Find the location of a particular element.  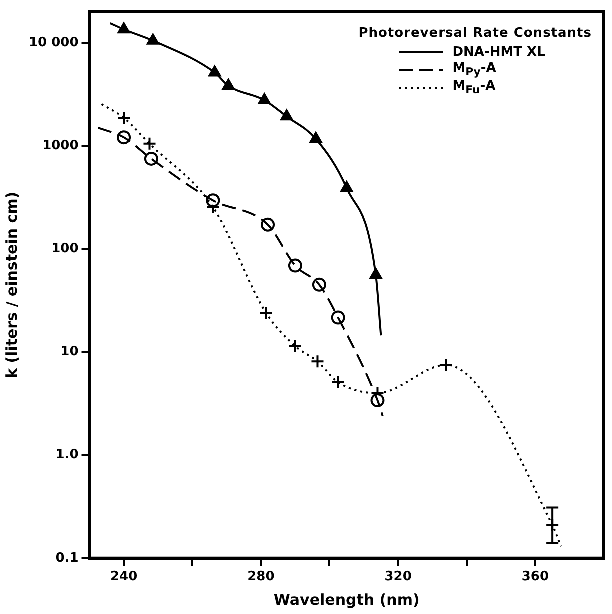

x-tick-label: 240 is located at coordinates (124, 577).